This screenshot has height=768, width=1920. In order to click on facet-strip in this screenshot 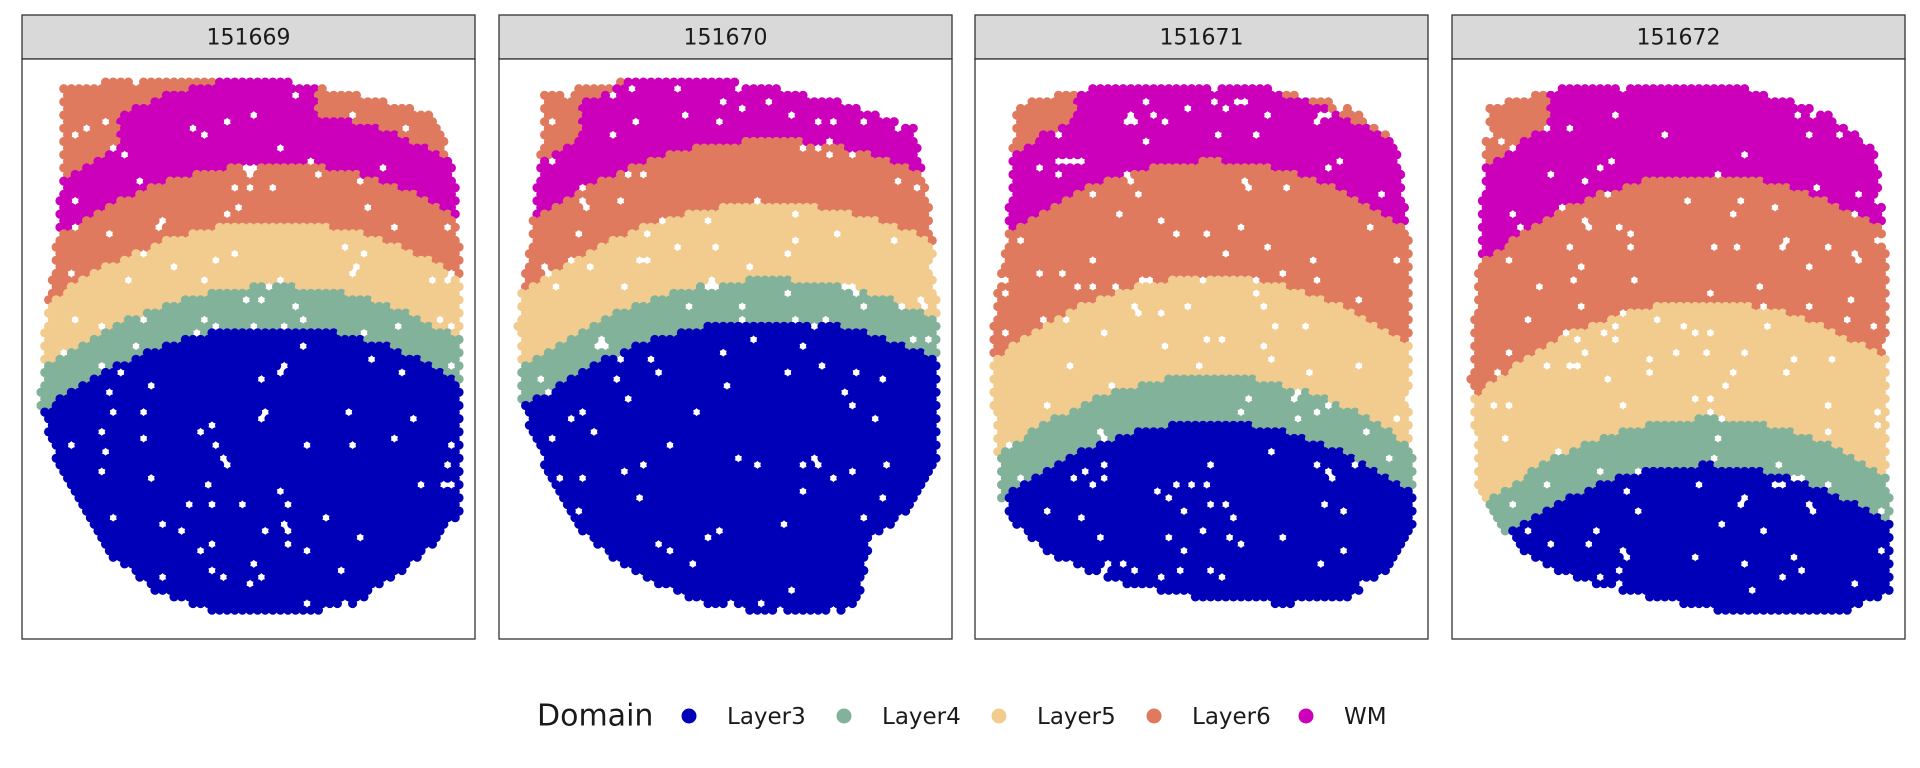, I will do `click(248, 37)`.